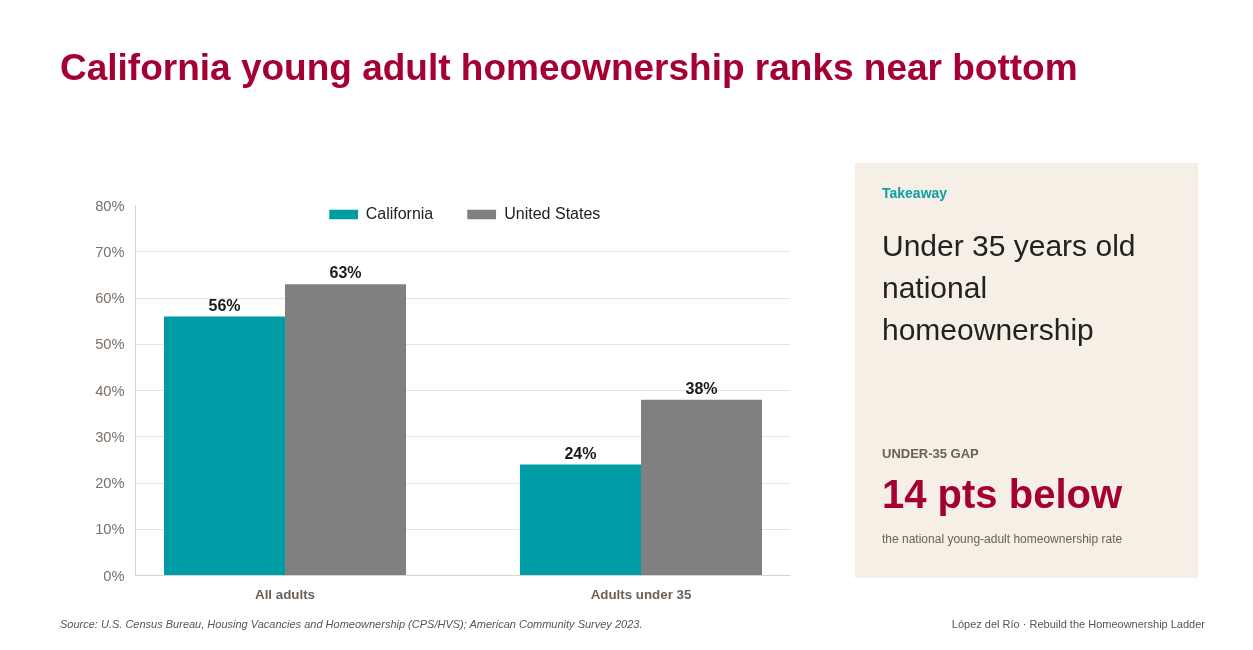 The image size is (1253, 650). Describe the element at coordinates (110, 205) in the screenshot. I see `y-tick-label: 80%` at that location.